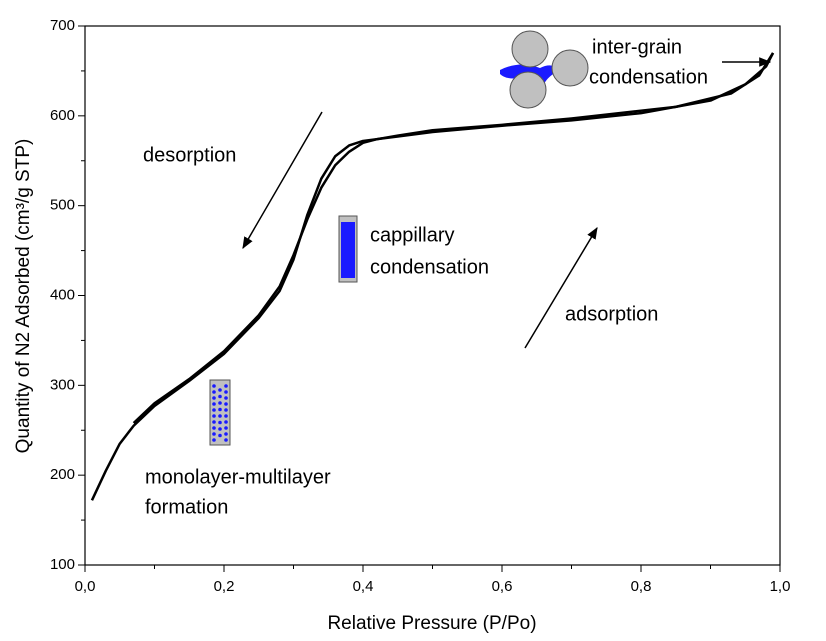  I want to click on annotation: formation, so click(186, 507).